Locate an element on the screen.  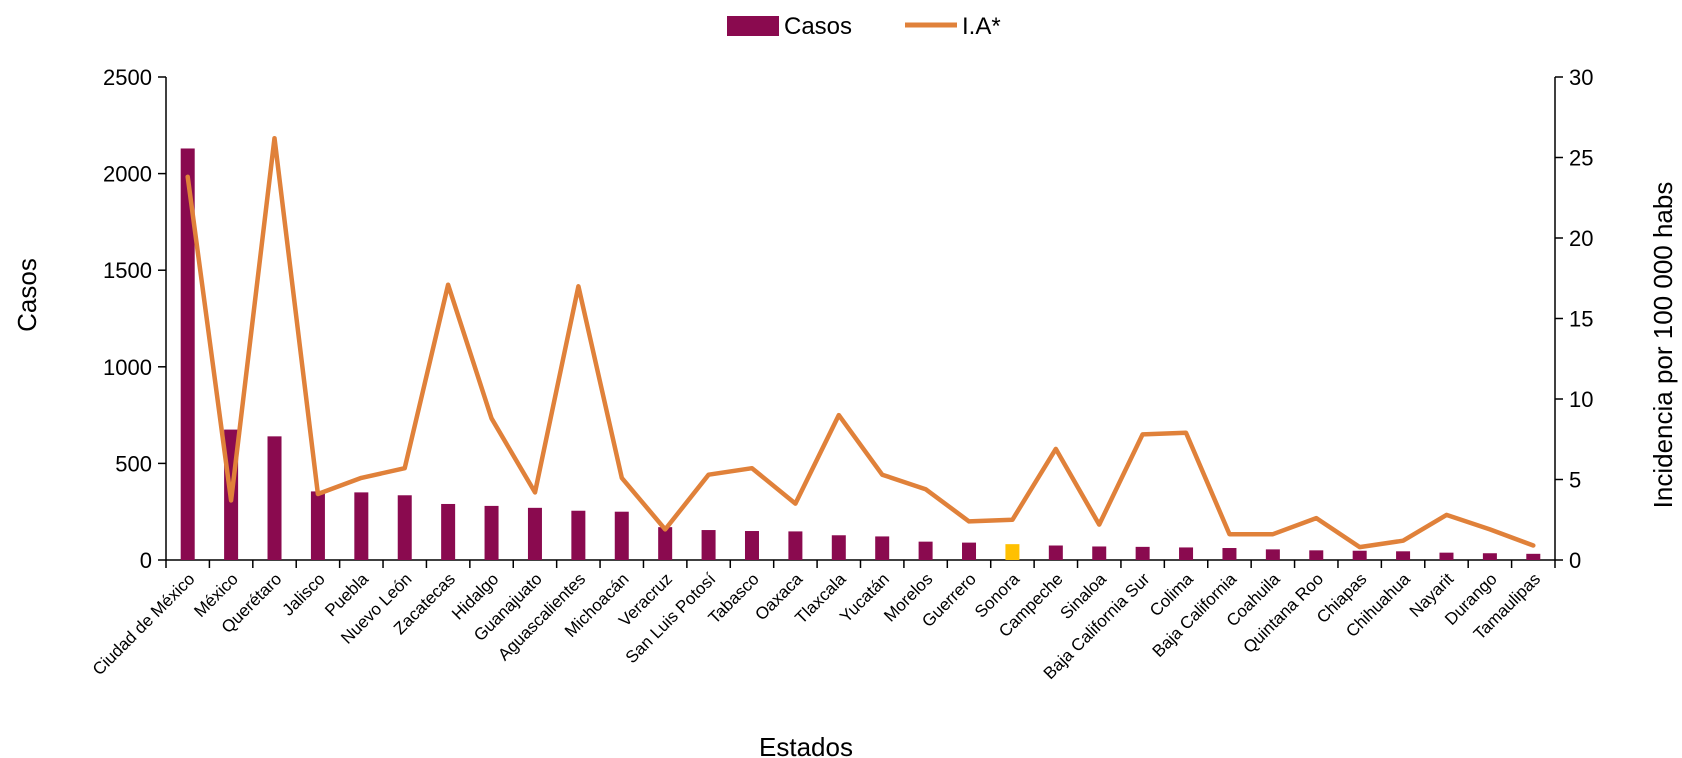
y2-tick-label: 20 is located at coordinates (1581, 238).